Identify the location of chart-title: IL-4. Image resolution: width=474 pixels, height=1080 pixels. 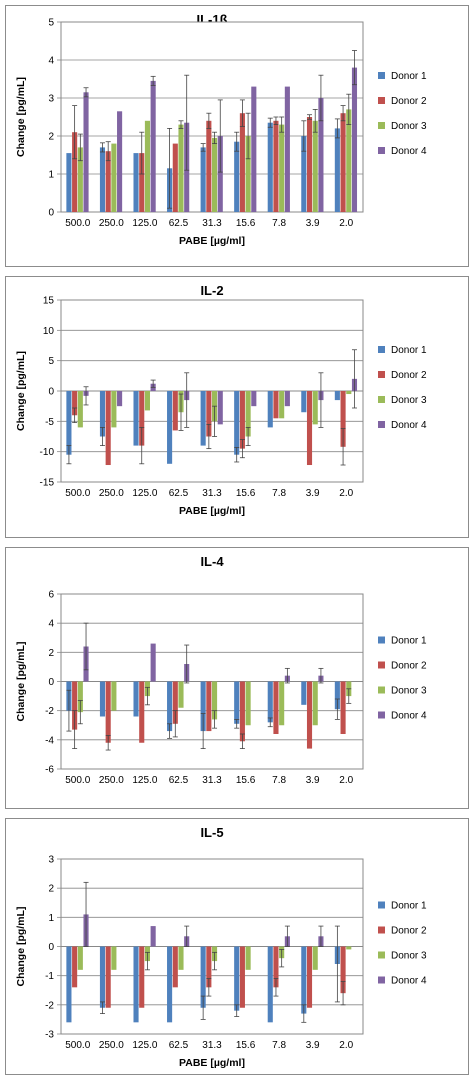
(212, 561).